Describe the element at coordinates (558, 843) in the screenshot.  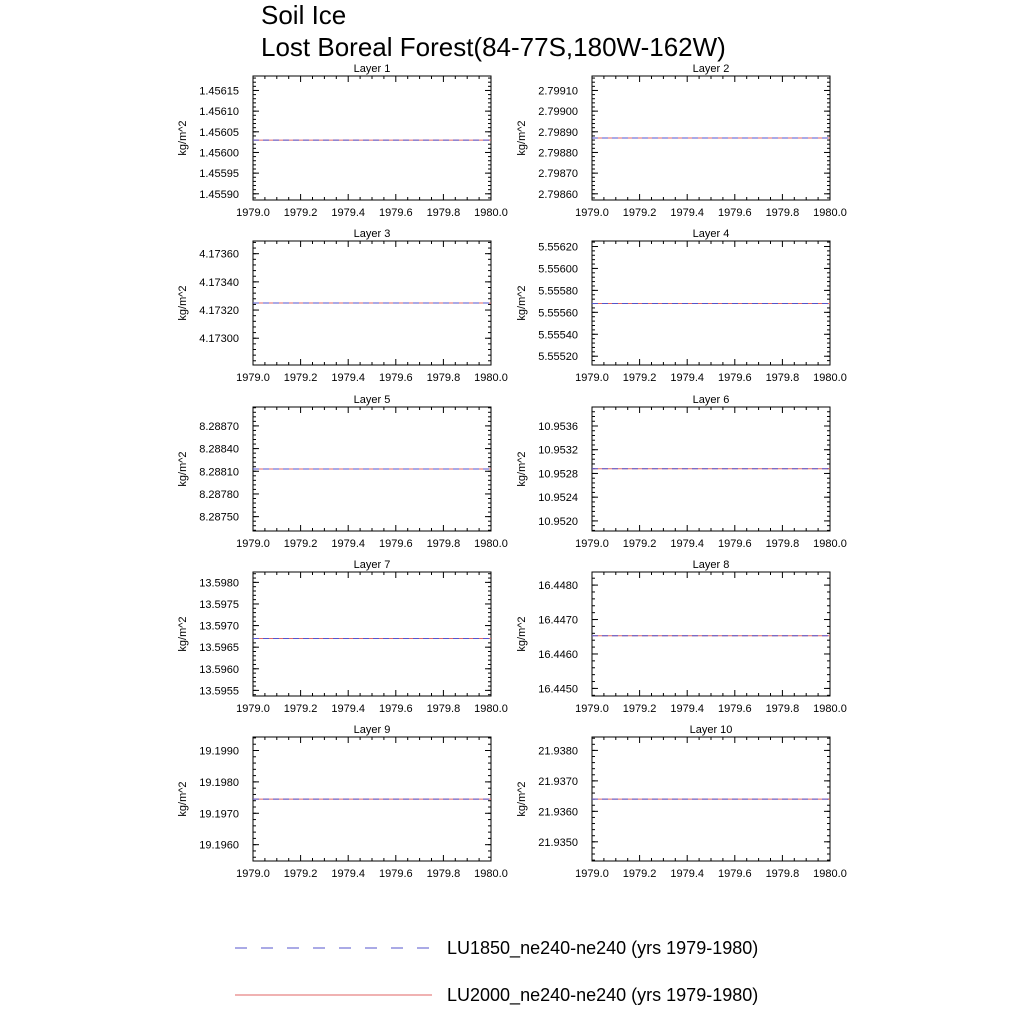
I see `y-tick-label: 21.9350` at that location.